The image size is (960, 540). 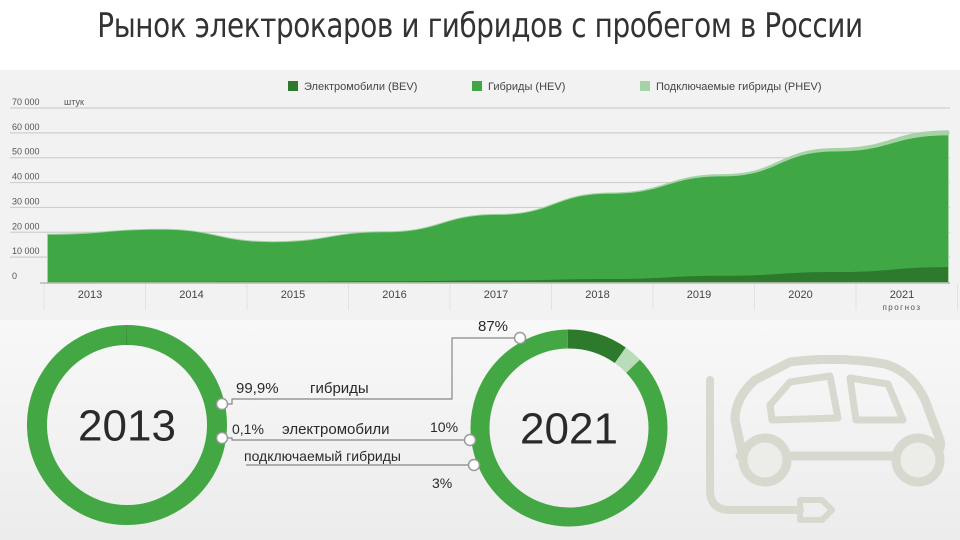 What do you see at coordinates (739, 87) in the screenshot?
I see `legend-label-phev: Подключаемые гибриды (PHEV)` at bounding box center [739, 87].